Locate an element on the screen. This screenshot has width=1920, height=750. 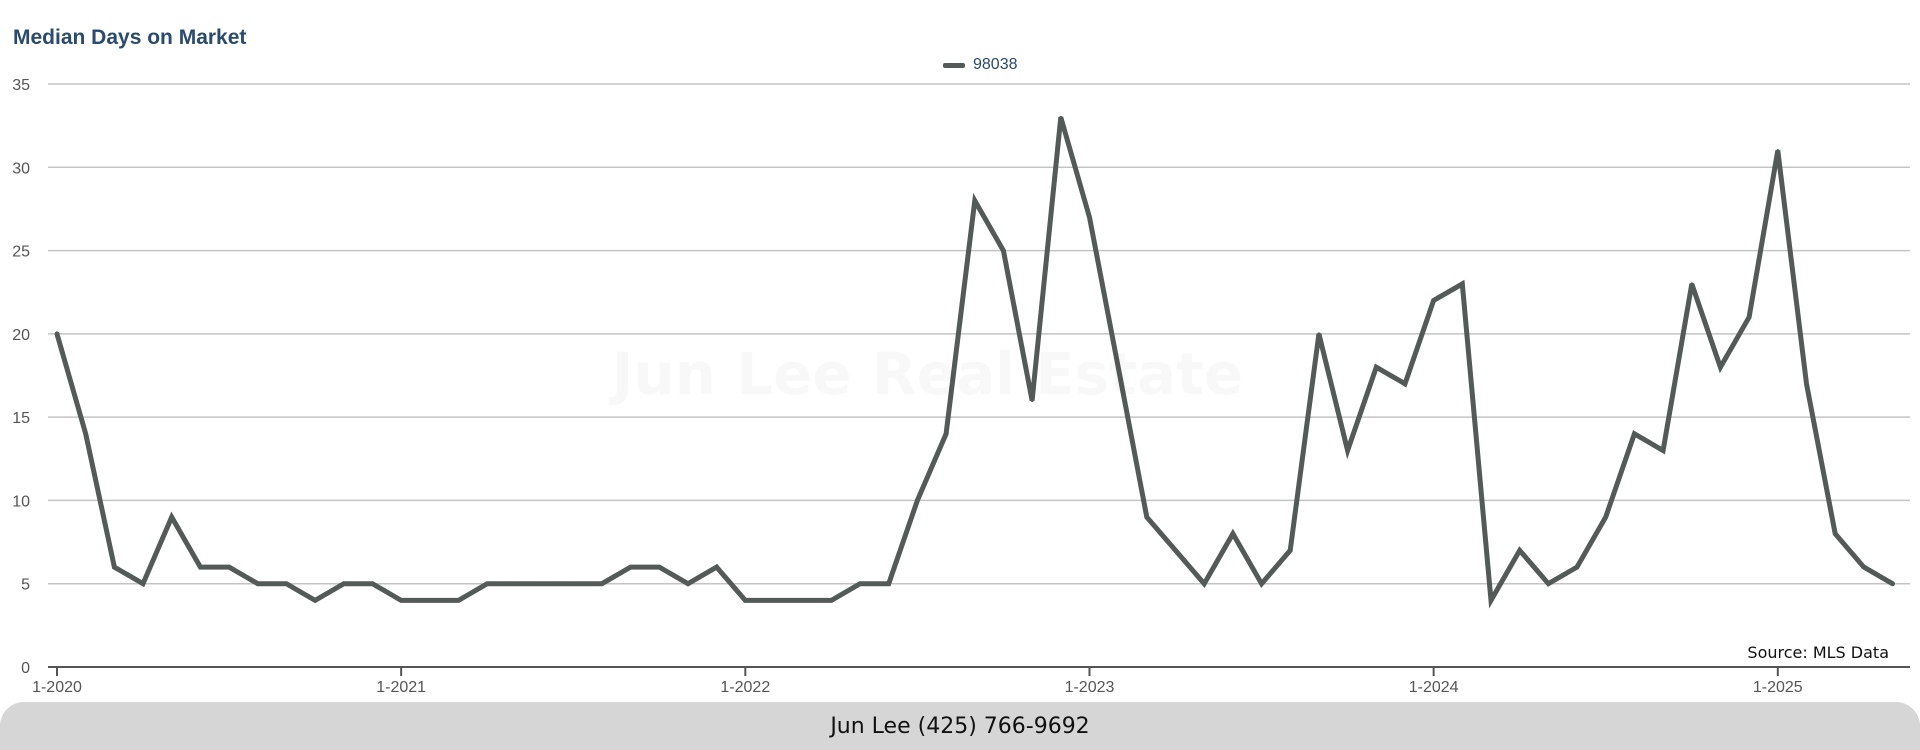
y-tick-label: 10 is located at coordinates (21, 501).